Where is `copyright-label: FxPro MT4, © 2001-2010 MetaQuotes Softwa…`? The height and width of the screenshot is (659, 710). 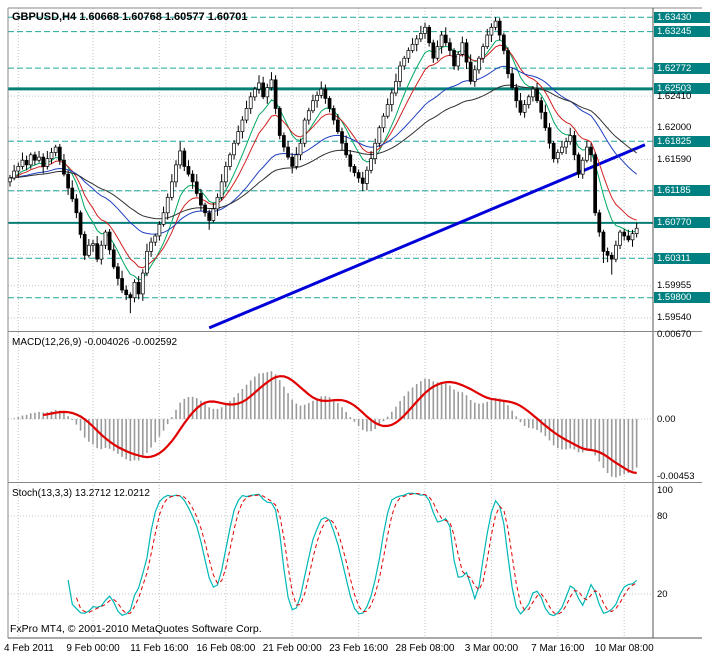
copyright-label: FxPro MT4, © 2001-2010 MetaQuotes Softwa… is located at coordinates (136, 629).